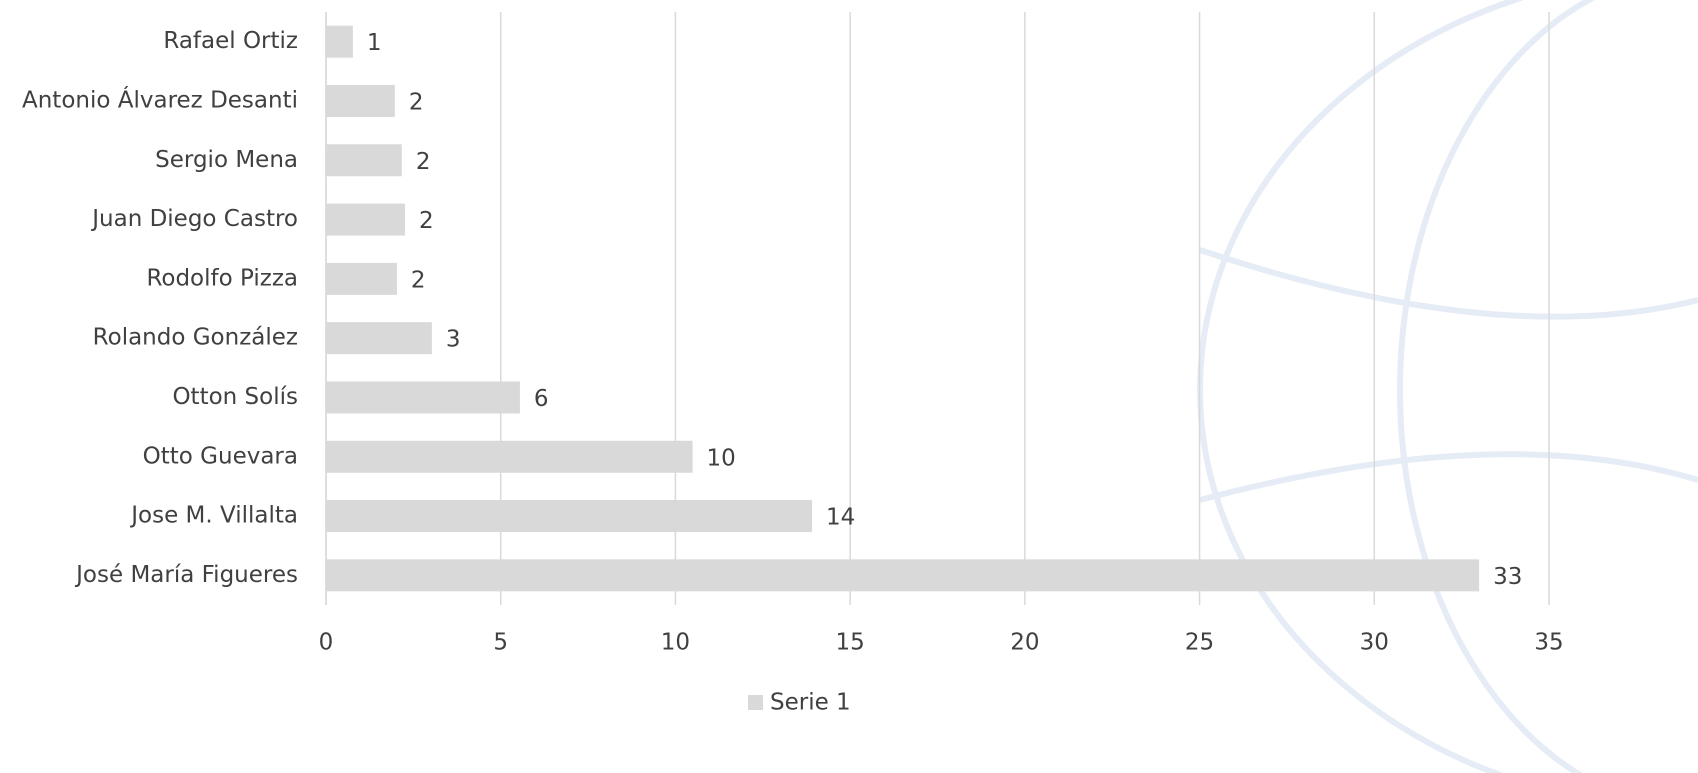 Image resolution: width=1698 pixels, height=773 pixels. Describe the element at coordinates (1374, 643) in the screenshot. I see `x-tick-label: 30` at that location.